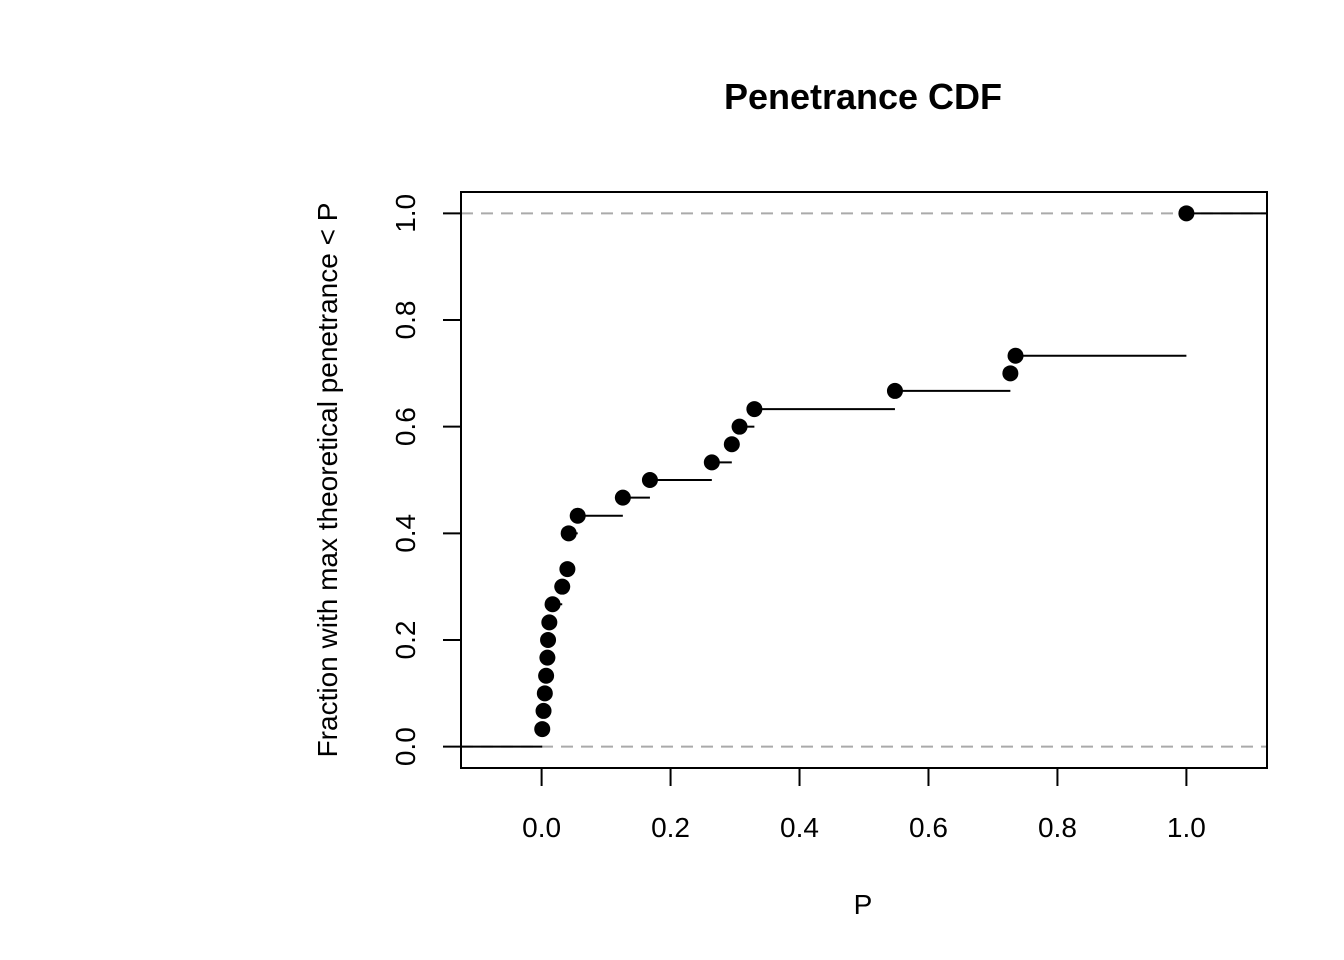  Describe the element at coordinates (405, 640) in the screenshot. I see `y-tick-label: 0.2` at that location.